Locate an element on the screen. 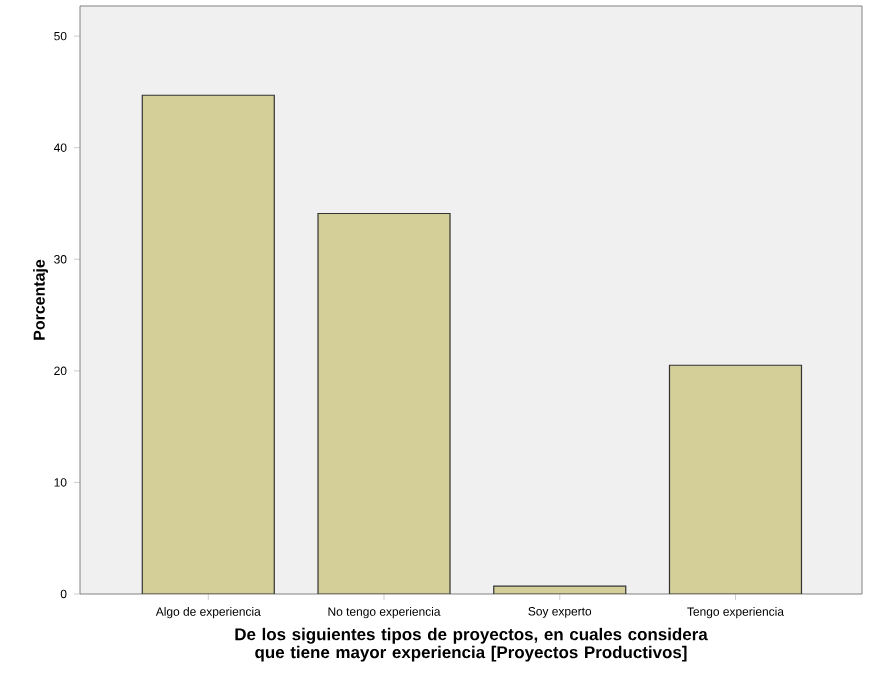 This screenshot has height=694, width=870. x-axis-title: De los siguientes tipos de proyectos, en cuales considera que tiene mayor experiencia [Proyectos Productivos] is located at coordinates (471, 644).